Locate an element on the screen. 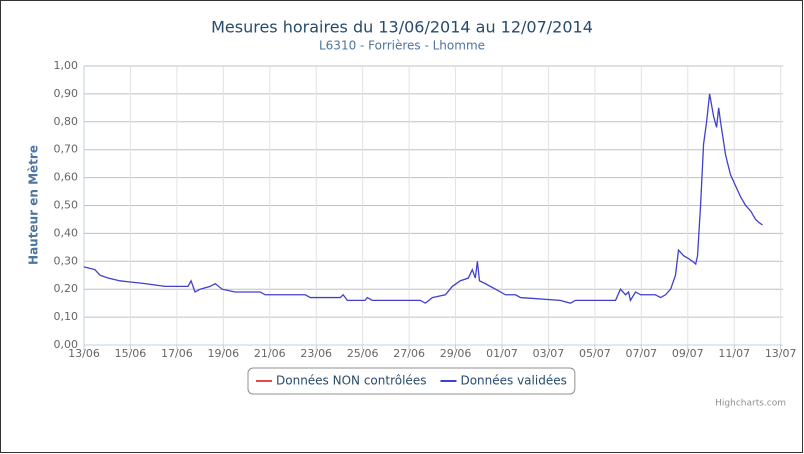 The width and height of the screenshot is (804, 454). legend-item: Données validées is located at coordinates (503, 381).